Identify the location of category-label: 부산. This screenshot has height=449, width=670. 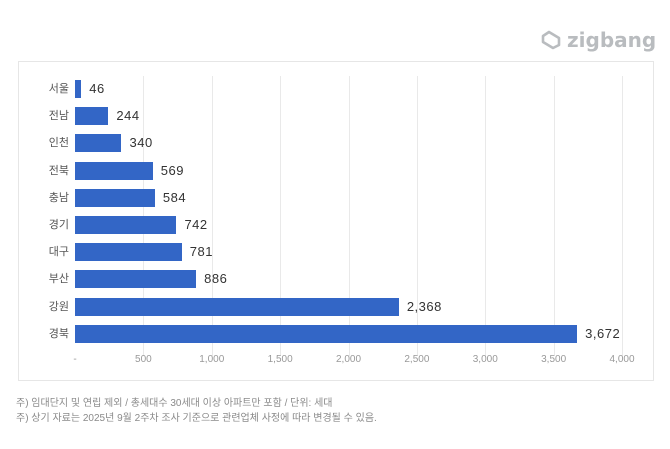
(58, 279).